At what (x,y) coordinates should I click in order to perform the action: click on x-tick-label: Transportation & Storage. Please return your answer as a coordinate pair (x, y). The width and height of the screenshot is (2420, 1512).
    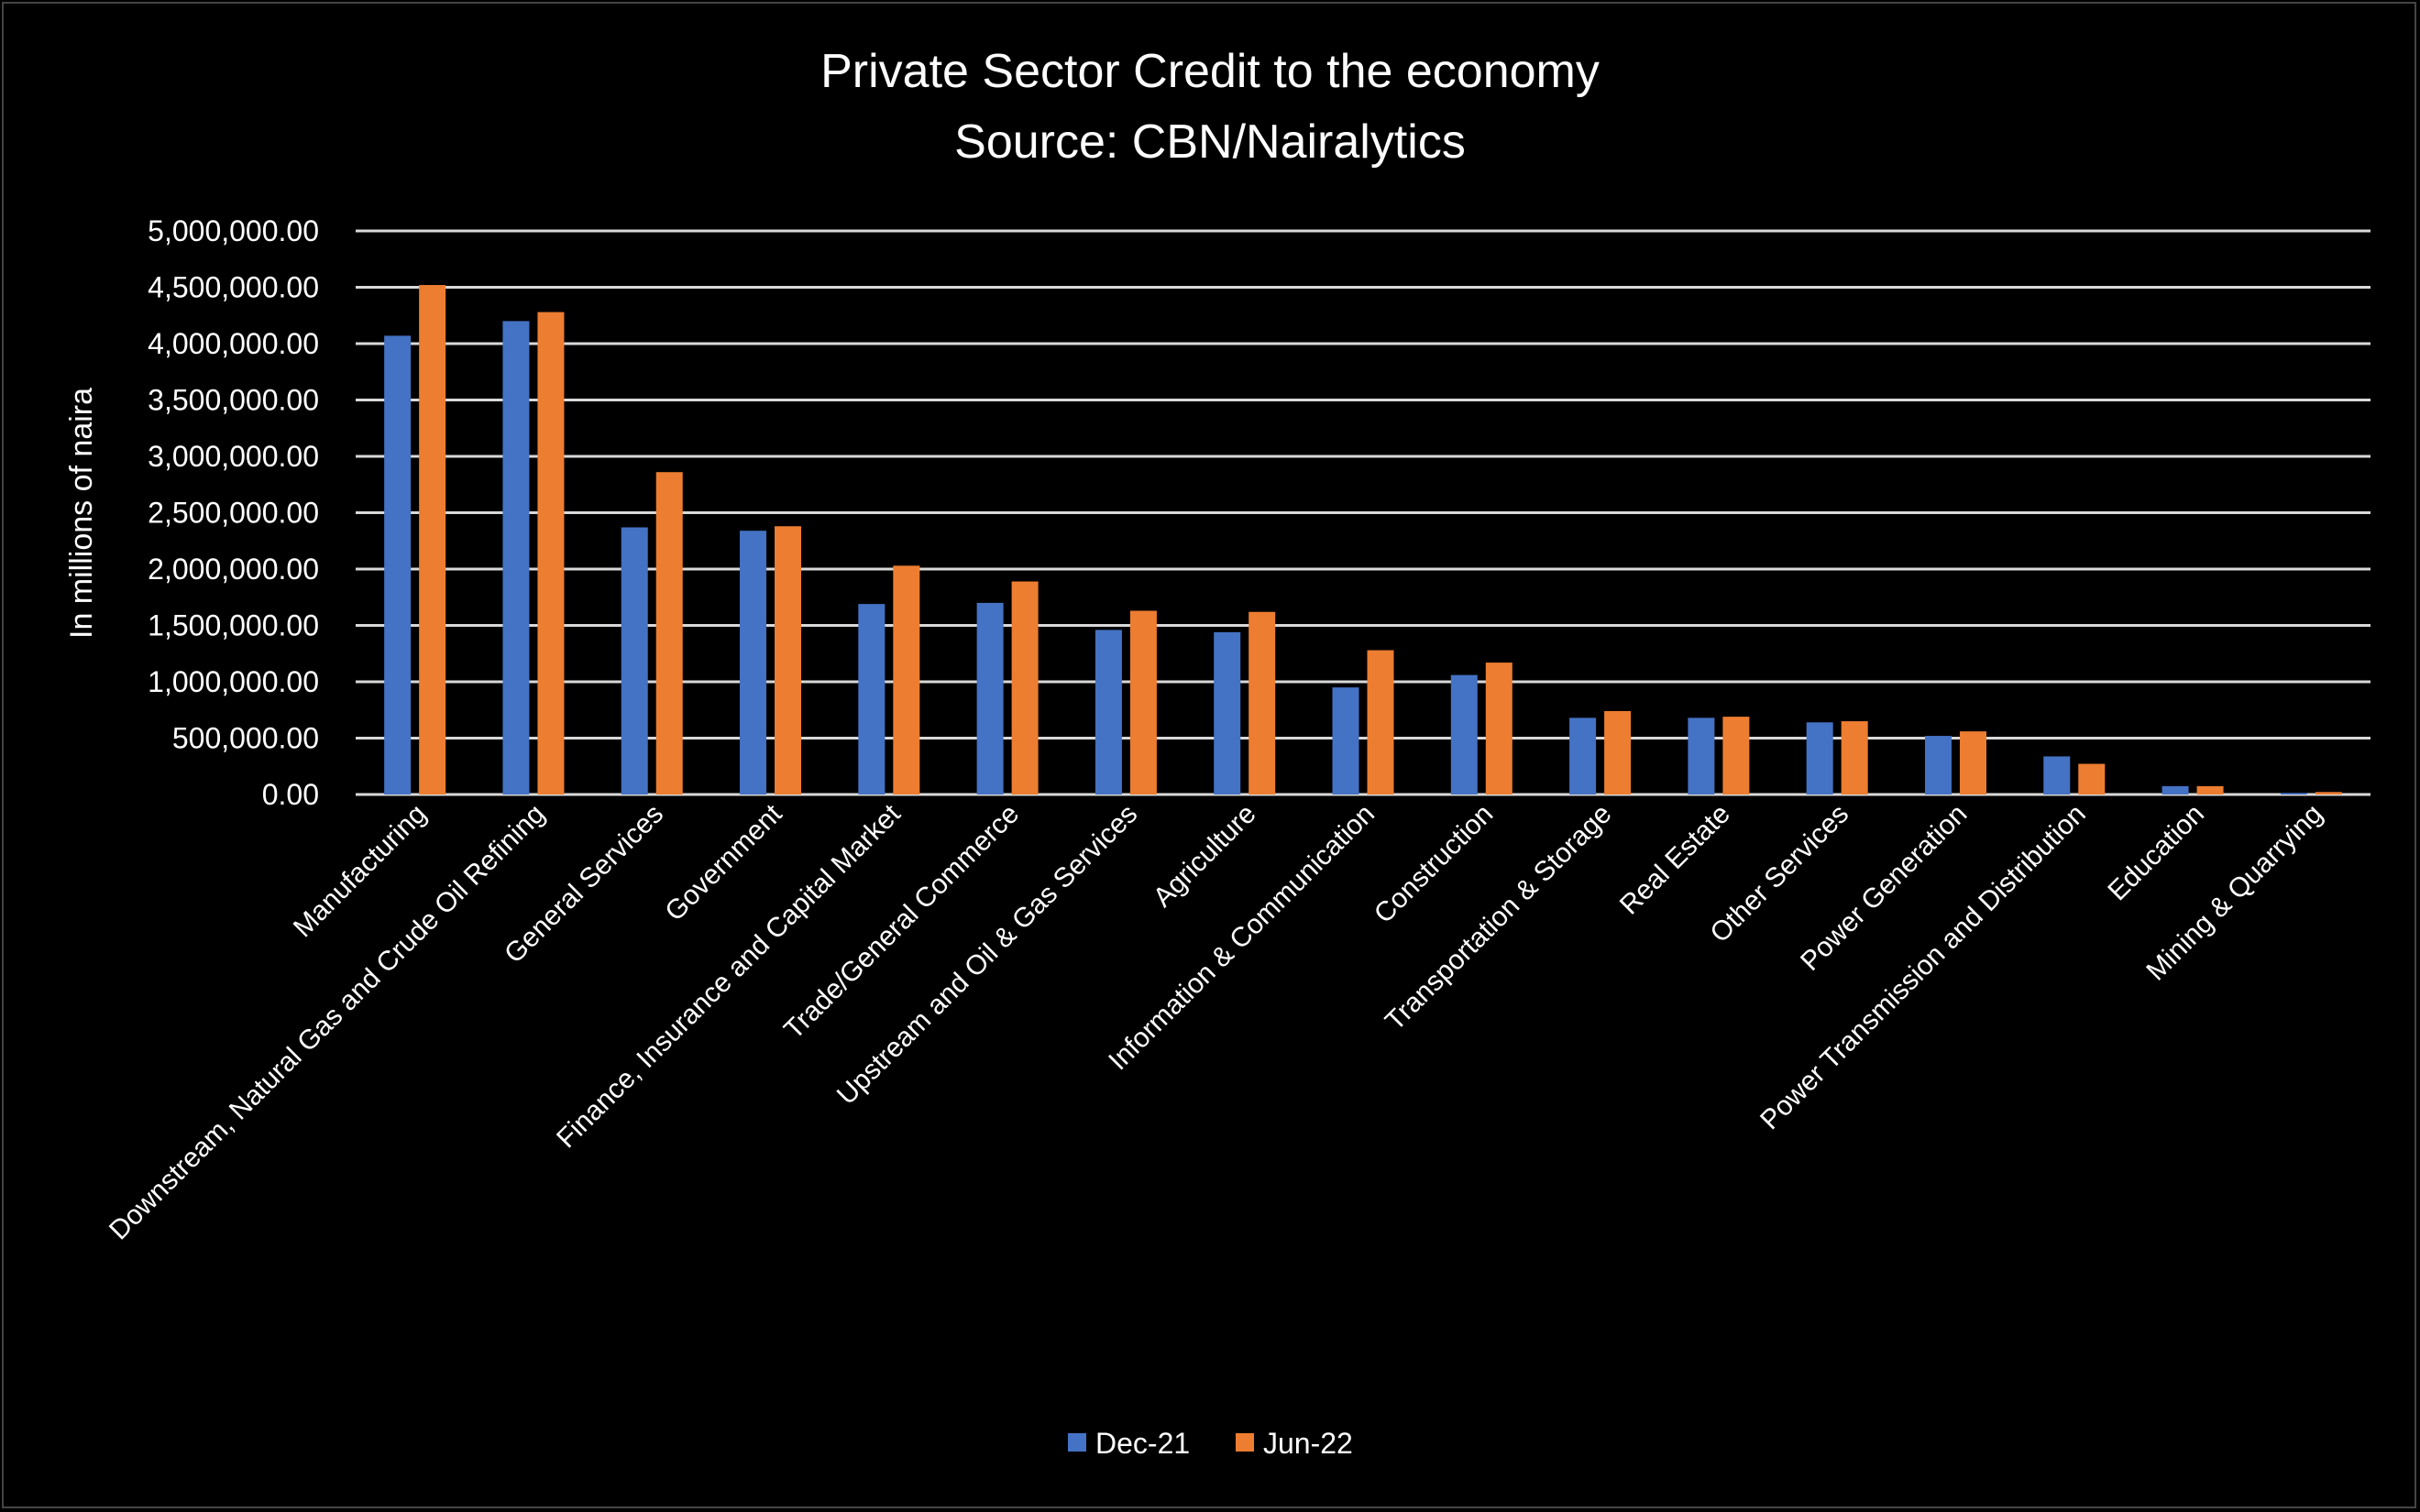
    Looking at the image, I should click on (1499, 918).